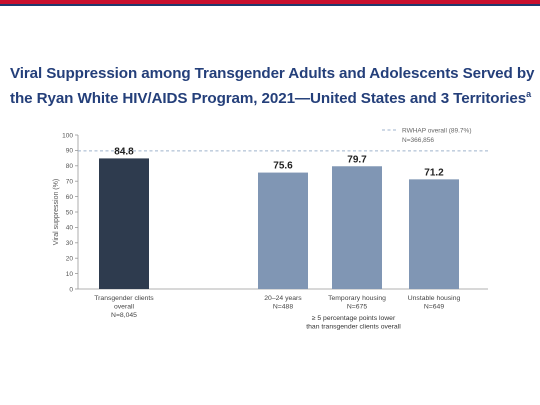  What do you see at coordinates (70, 243) in the screenshot?
I see `y-tick-label: 30` at bounding box center [70, 243].